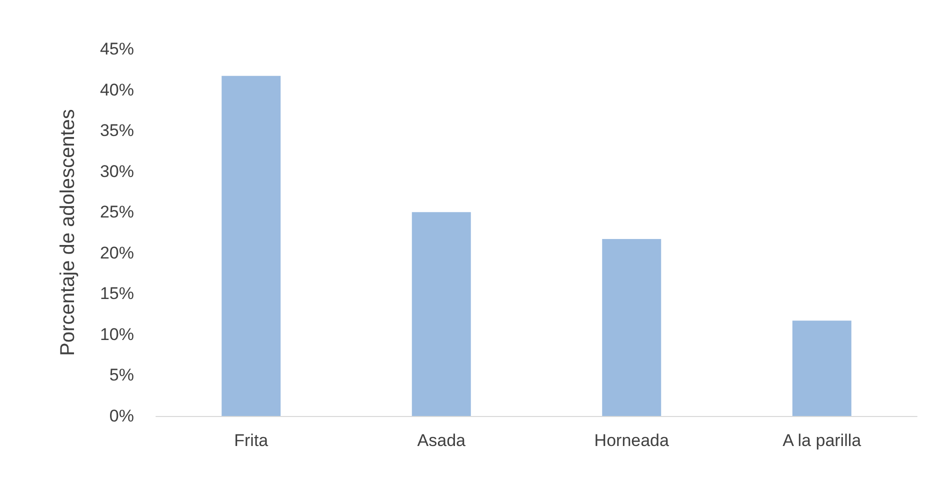 The width and height of the screenshot is (940, 477). What do you see at coordinates (117, 130) in the screenshot?
I see `y-tick-label: 35%` at bounding box center [117, 130].